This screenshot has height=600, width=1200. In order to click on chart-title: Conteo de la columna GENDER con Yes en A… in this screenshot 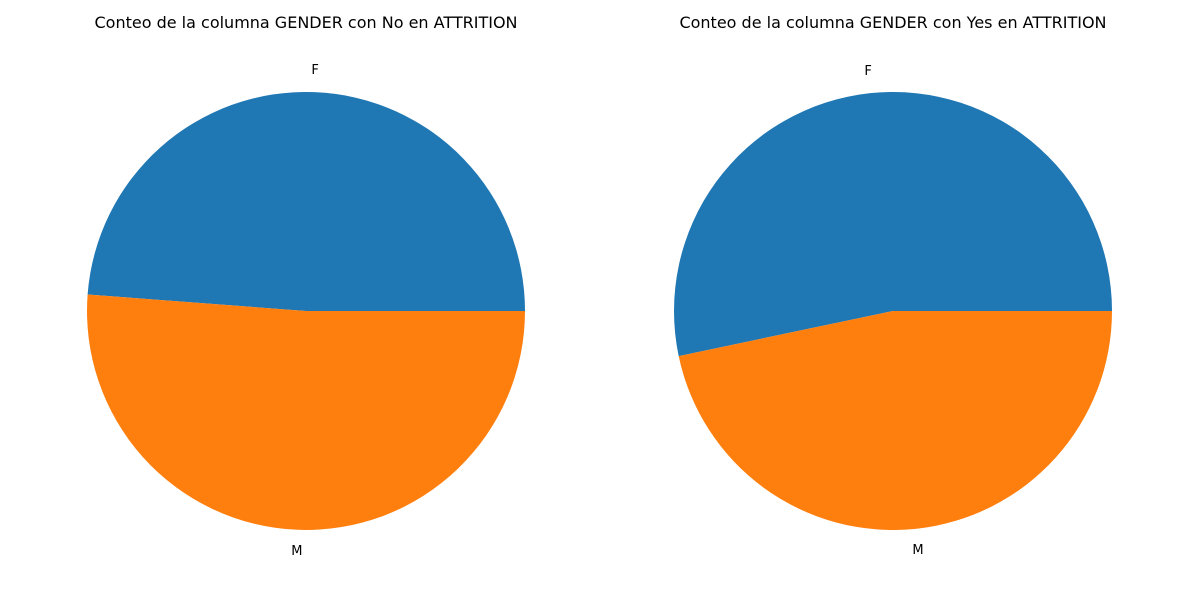, I will do `click(892, 22)`.